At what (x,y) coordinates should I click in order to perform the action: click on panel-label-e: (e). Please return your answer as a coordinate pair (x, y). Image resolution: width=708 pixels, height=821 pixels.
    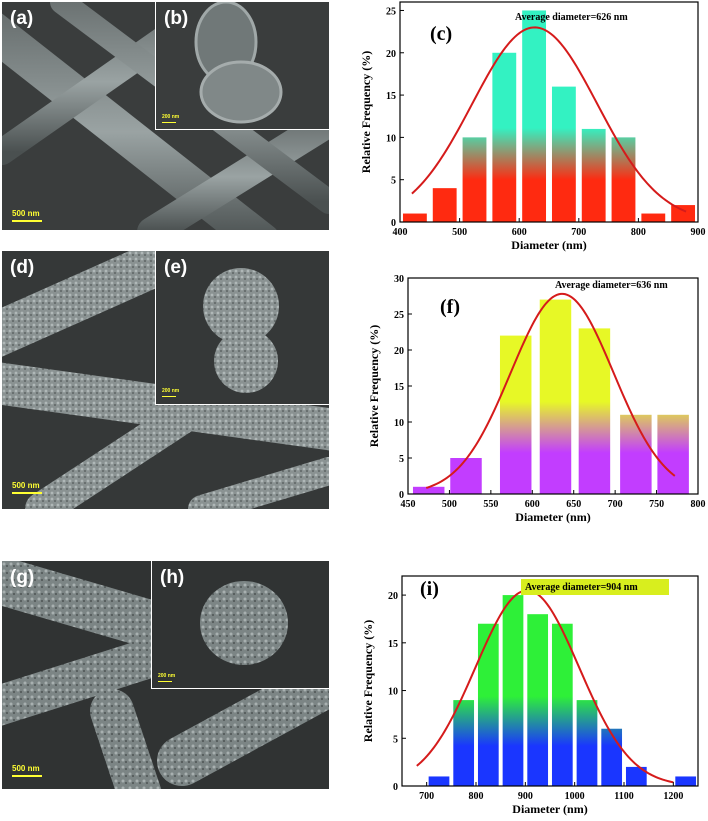
    Looking at the image, I should click on (176, 267).